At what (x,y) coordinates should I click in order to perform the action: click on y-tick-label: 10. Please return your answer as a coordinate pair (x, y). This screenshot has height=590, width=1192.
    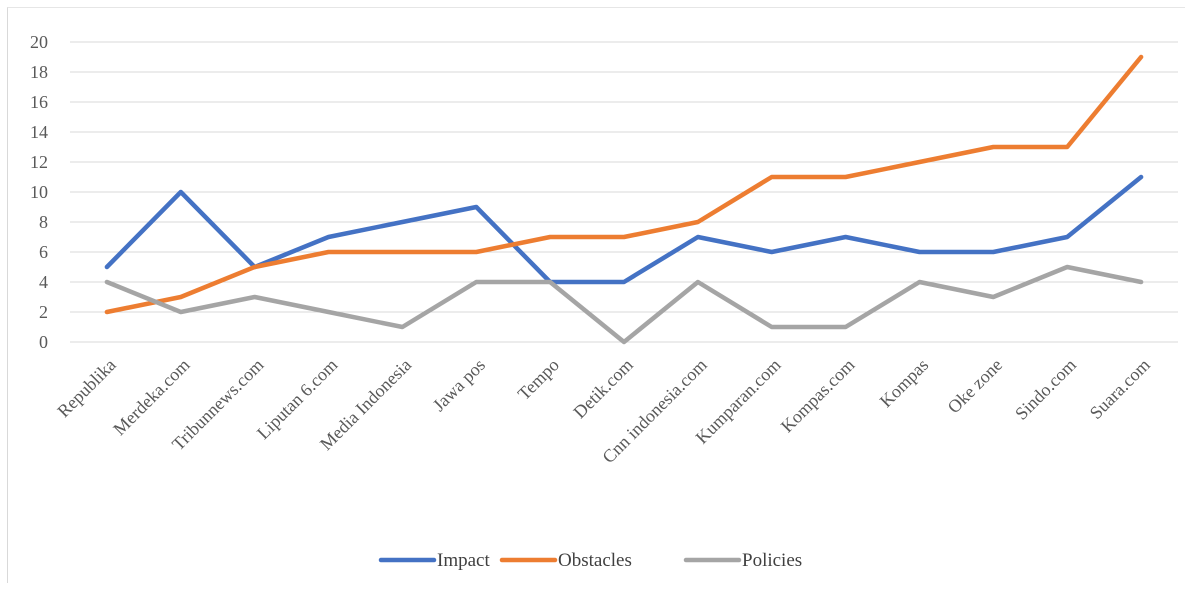
    Looking at the image, I should click on (39, 192).